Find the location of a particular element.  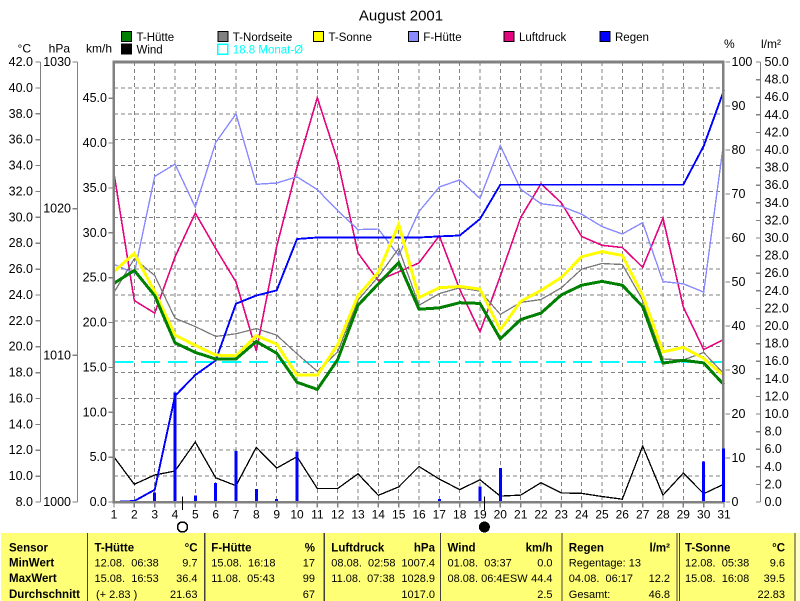

svg-text: 25 is located at coordinates (602, 515).